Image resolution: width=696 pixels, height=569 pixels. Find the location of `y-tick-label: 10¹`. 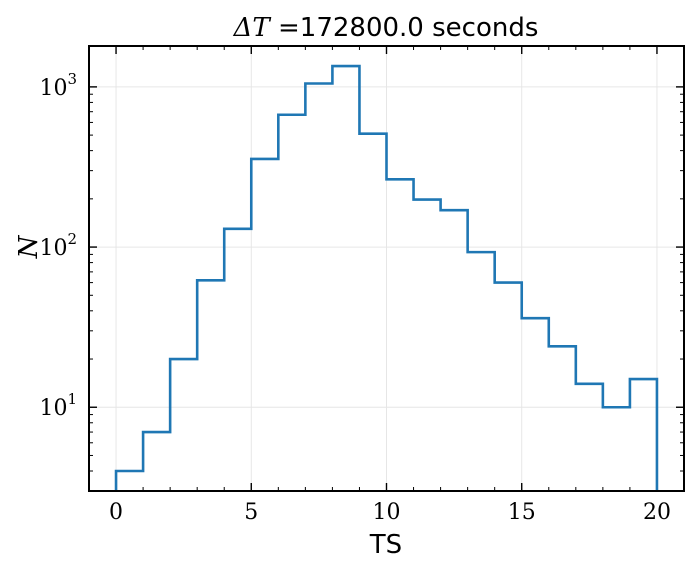

y-tick-label: 10¹ is located at coordinates (58, 405).